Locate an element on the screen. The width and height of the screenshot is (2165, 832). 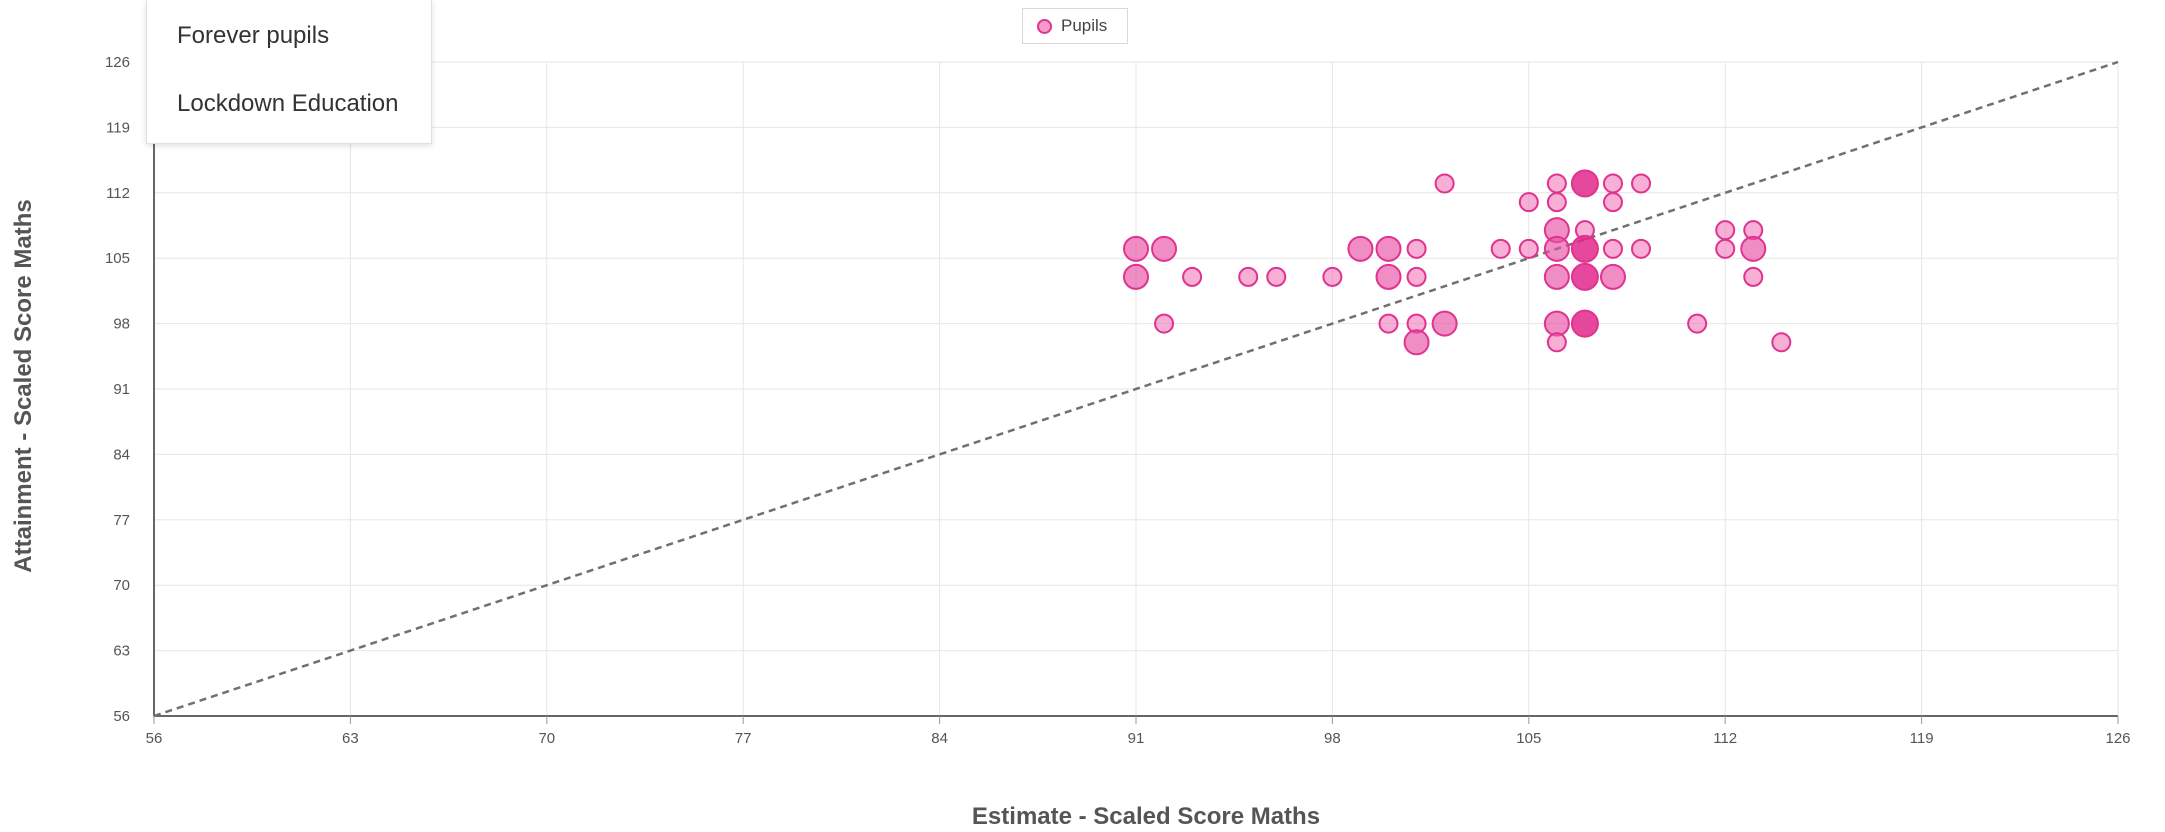
legend-item-pupils: Pupils is located at coordinates (1075, 26).